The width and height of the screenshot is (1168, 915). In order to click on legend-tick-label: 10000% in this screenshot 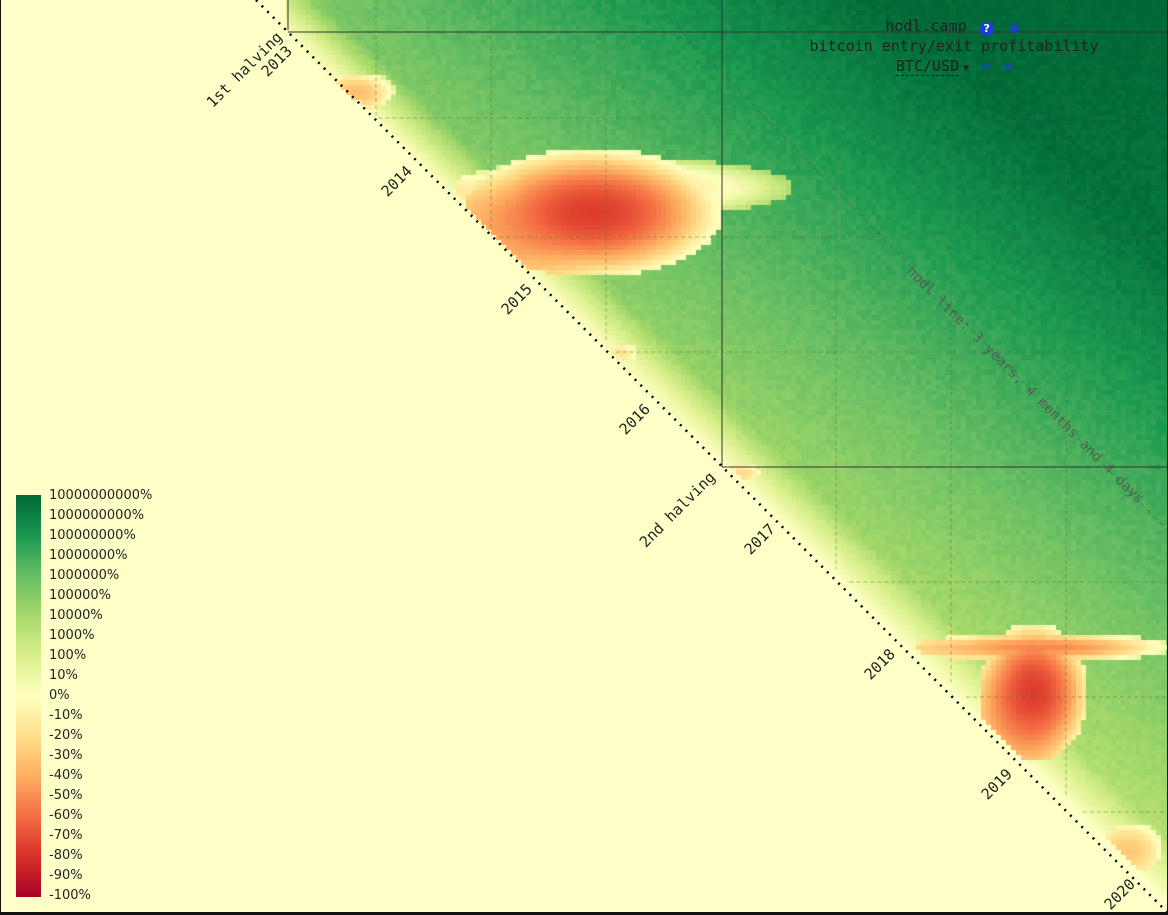, I will do `click(76, 615)`.